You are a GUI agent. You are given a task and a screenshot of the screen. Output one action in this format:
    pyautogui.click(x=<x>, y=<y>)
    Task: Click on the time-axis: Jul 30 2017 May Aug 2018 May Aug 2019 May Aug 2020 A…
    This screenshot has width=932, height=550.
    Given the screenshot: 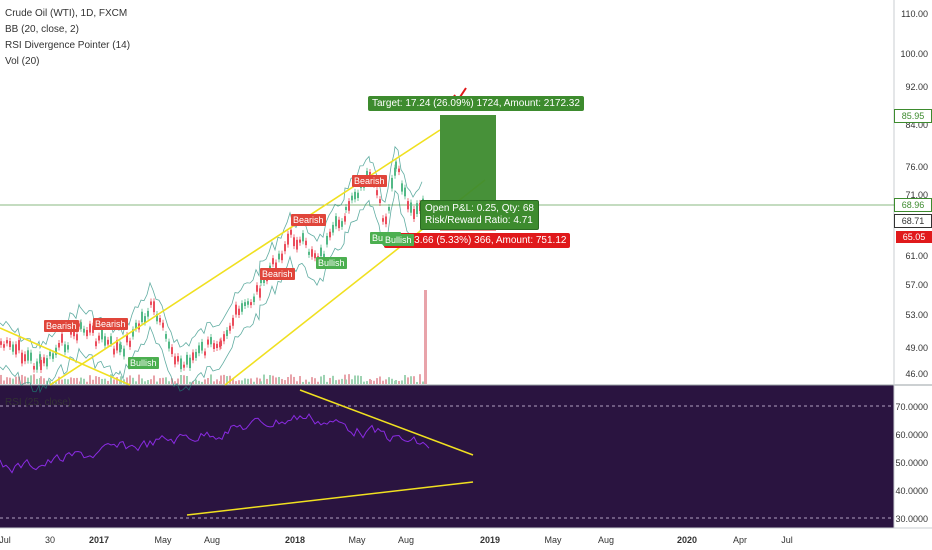 What is the action you would take?
    pyautogui.click(x=447, y=540)
    